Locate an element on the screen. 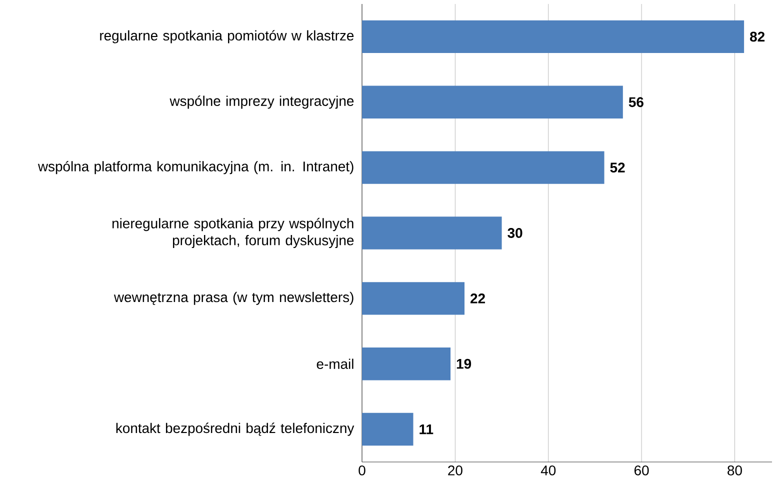 The image size is (780, 502). x-tick-label: 60 is located at coordinates (641, 471).